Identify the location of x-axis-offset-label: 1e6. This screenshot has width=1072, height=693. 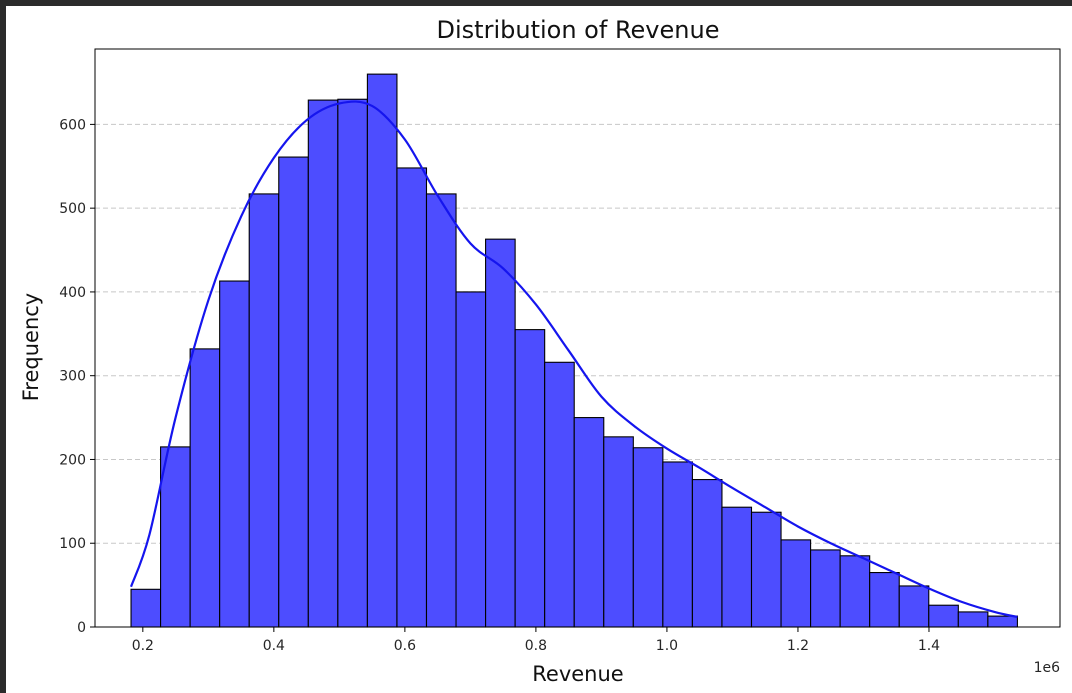
(1047, 668).